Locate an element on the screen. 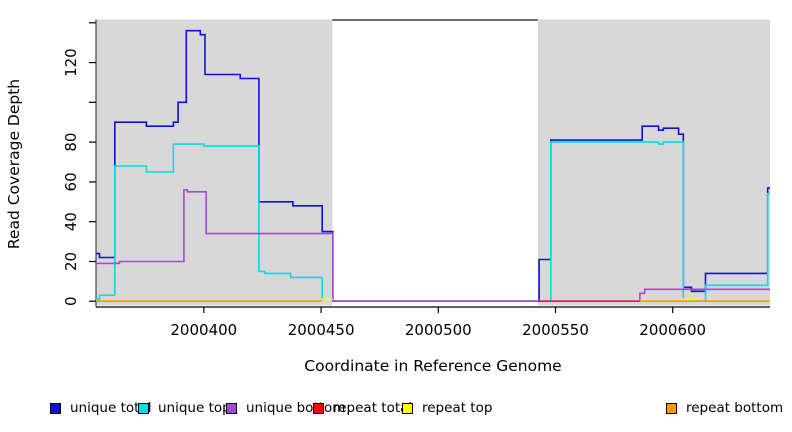 This screenshot has height=432, width=792. x-tick-label: 2000550 is located at coordinates (555, 330).